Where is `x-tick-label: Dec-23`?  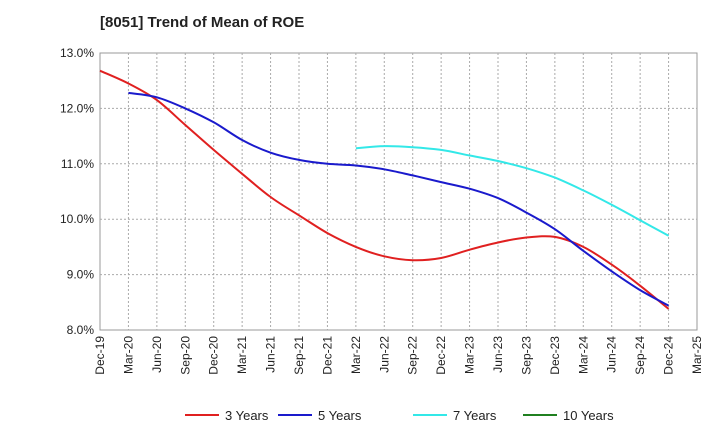
x-tick-label: Dec-23 is located at coordinates (555, 355).